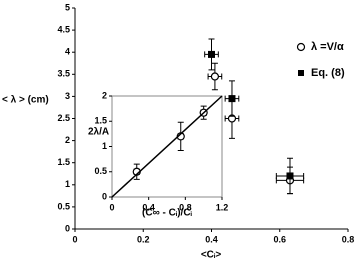  What do you see at coordinates (328, 73) in the screenshot?
I see `legend-label: Eq. (8)` at bounding box center [328, 73].